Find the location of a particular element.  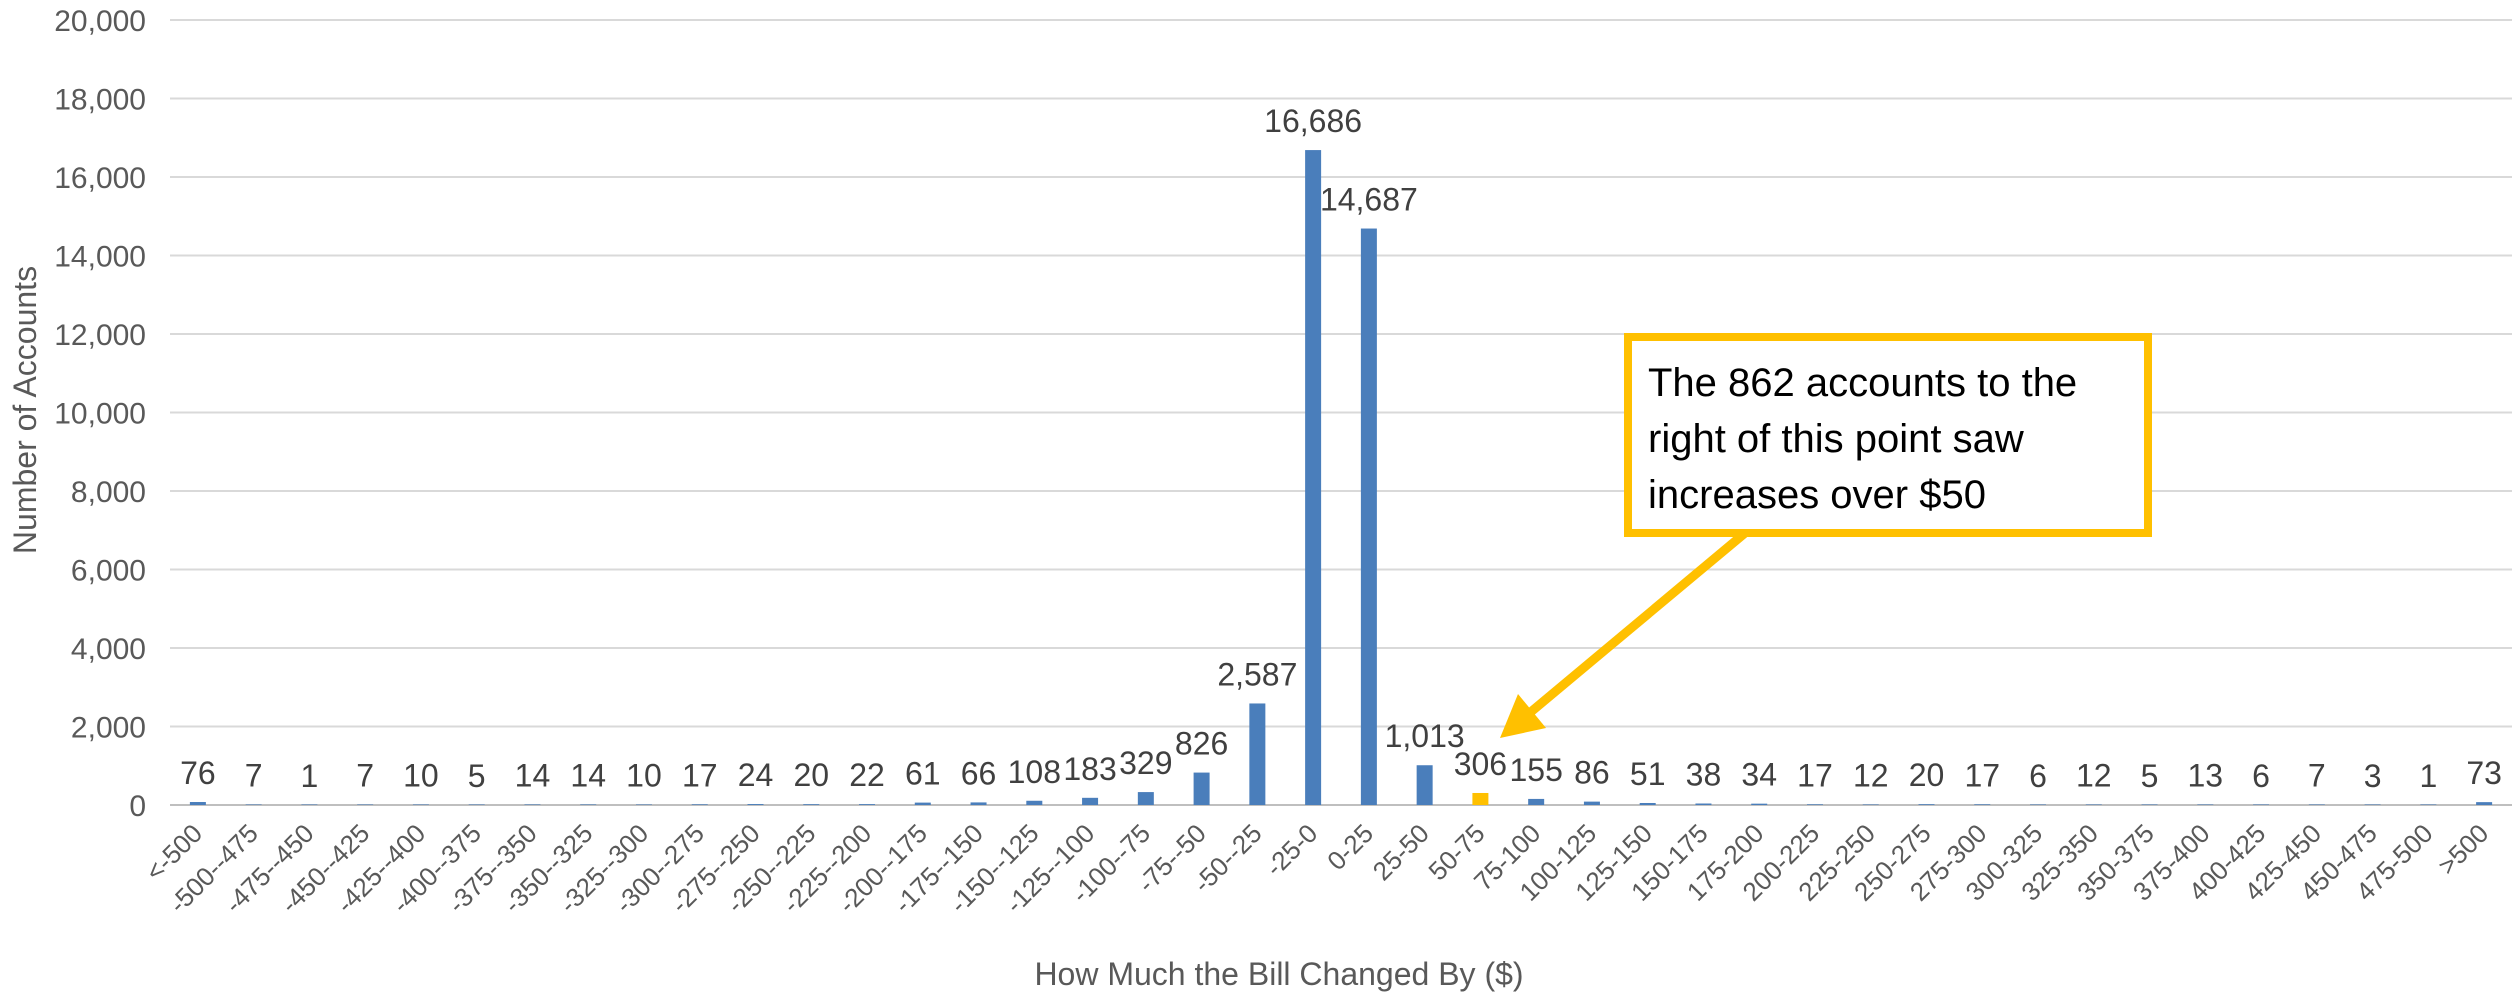

y-tick-label: 10,000 is located at coordinates (100, 414).